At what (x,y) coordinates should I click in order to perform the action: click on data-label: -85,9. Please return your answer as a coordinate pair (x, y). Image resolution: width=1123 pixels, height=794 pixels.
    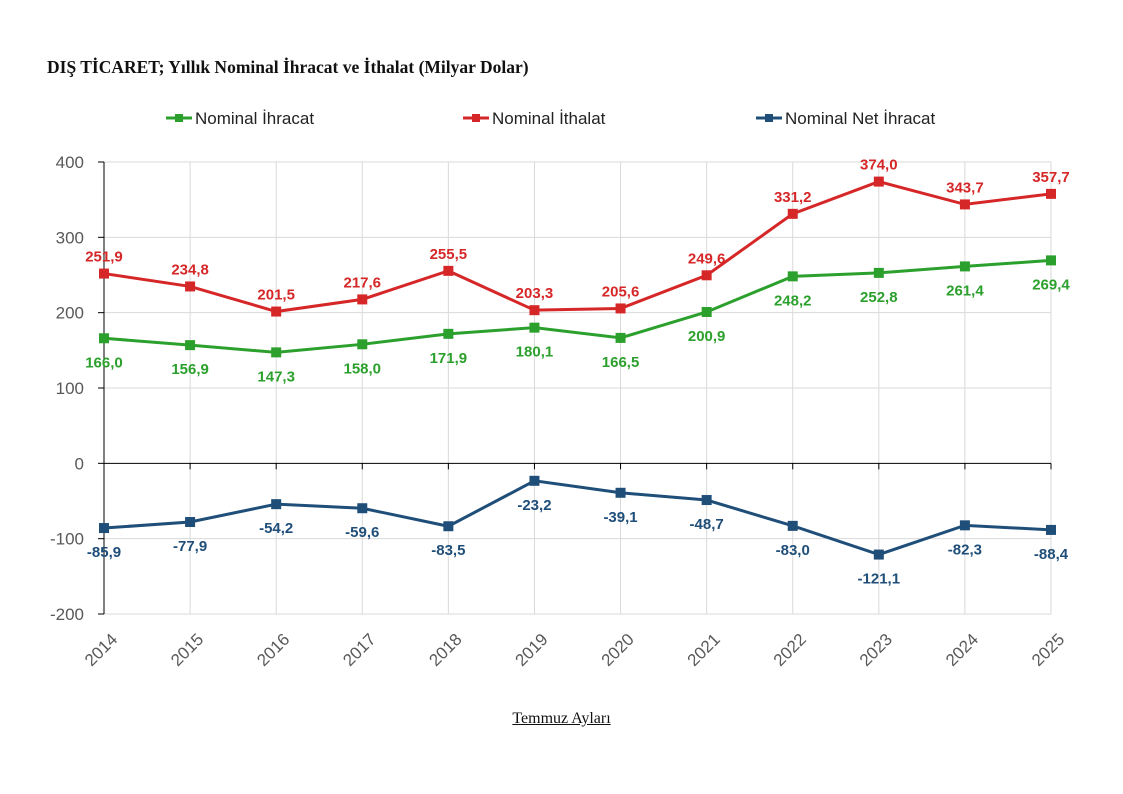
    Looking at the image, I should click on (104, 552).